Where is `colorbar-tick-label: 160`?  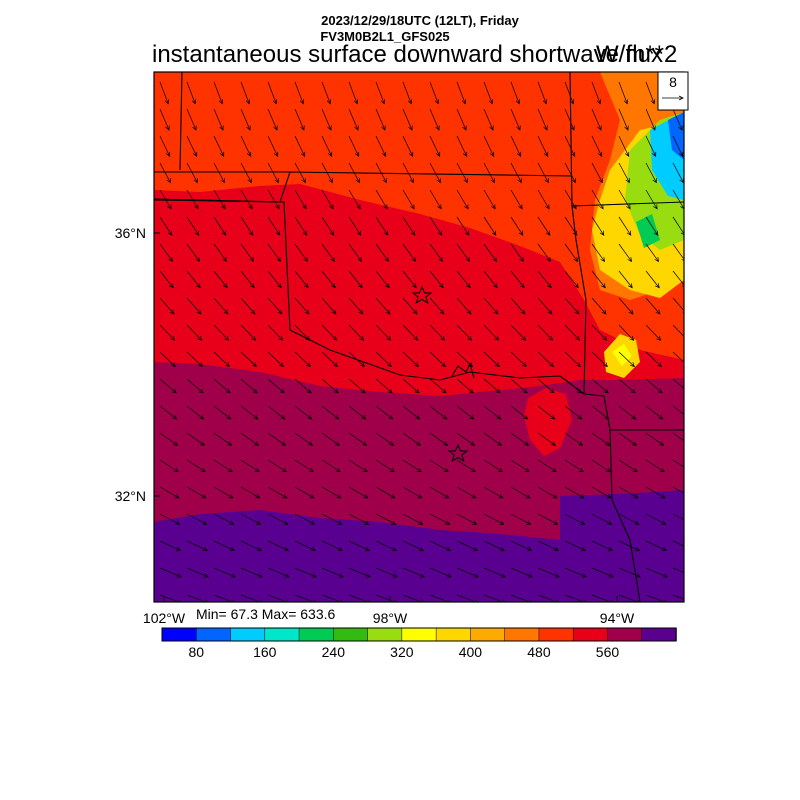
colorbar-tick-label: 160 is located at coordinates (265, 652).